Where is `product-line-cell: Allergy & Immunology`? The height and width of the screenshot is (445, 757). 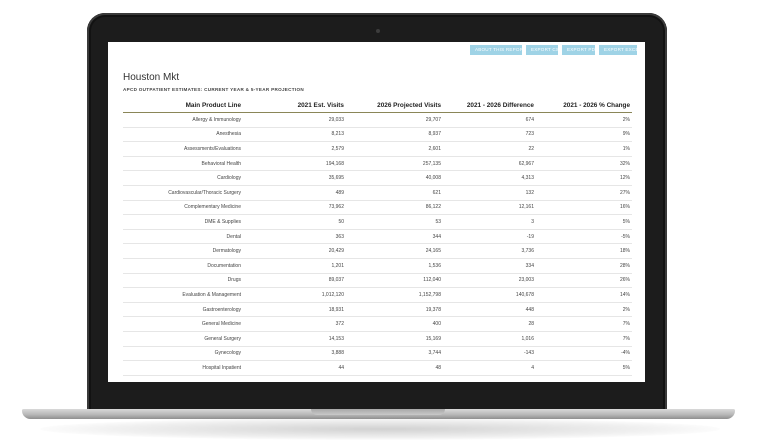
product-line-cell: Allergy & Immunology is located at coordinates (183, 120).